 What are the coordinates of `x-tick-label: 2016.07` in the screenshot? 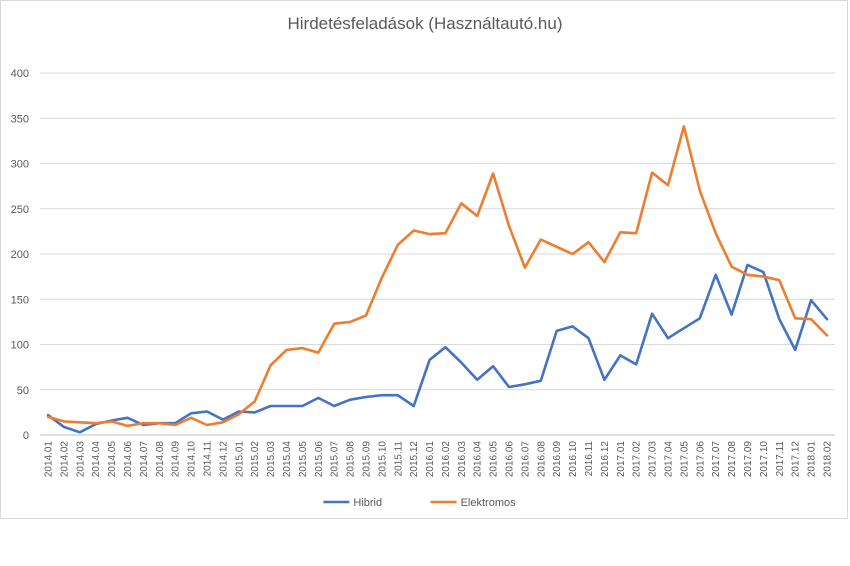 It's located at (525, 459).